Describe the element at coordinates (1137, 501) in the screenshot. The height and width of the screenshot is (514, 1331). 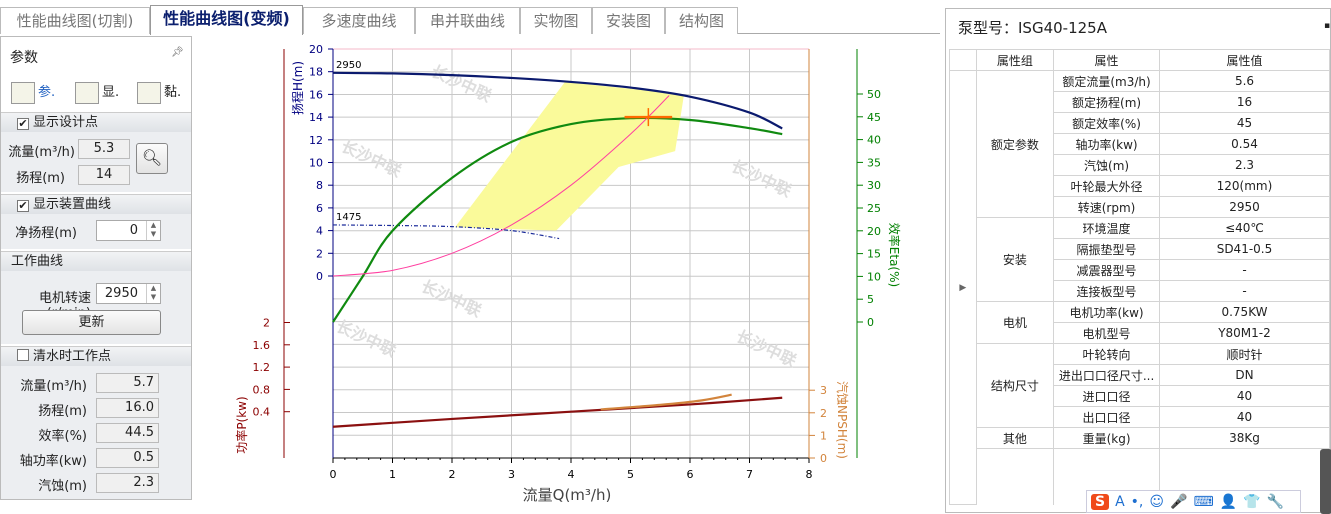
I see `punctuation-icon: •,` at that location.